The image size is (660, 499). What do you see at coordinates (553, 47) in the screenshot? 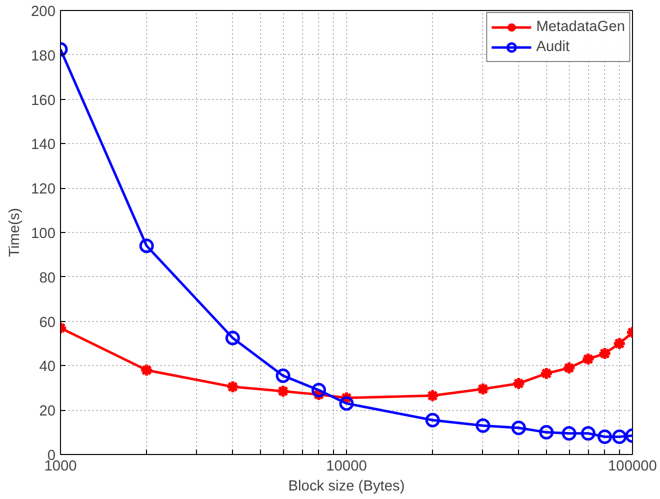
I see `legend-label: Audit` at bounding box center [553, 47].